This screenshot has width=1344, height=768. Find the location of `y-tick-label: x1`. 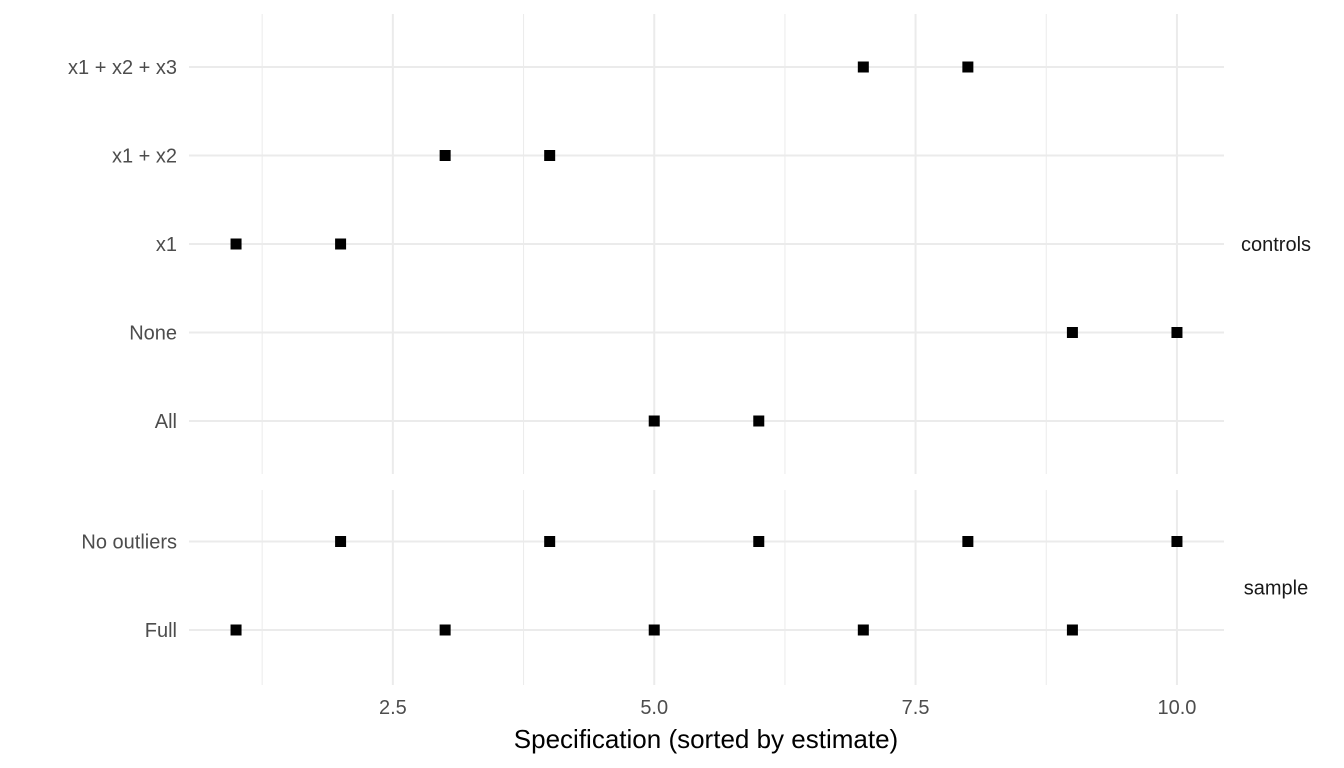

y-tick-label: x1 is located at coordinates (166, 245).